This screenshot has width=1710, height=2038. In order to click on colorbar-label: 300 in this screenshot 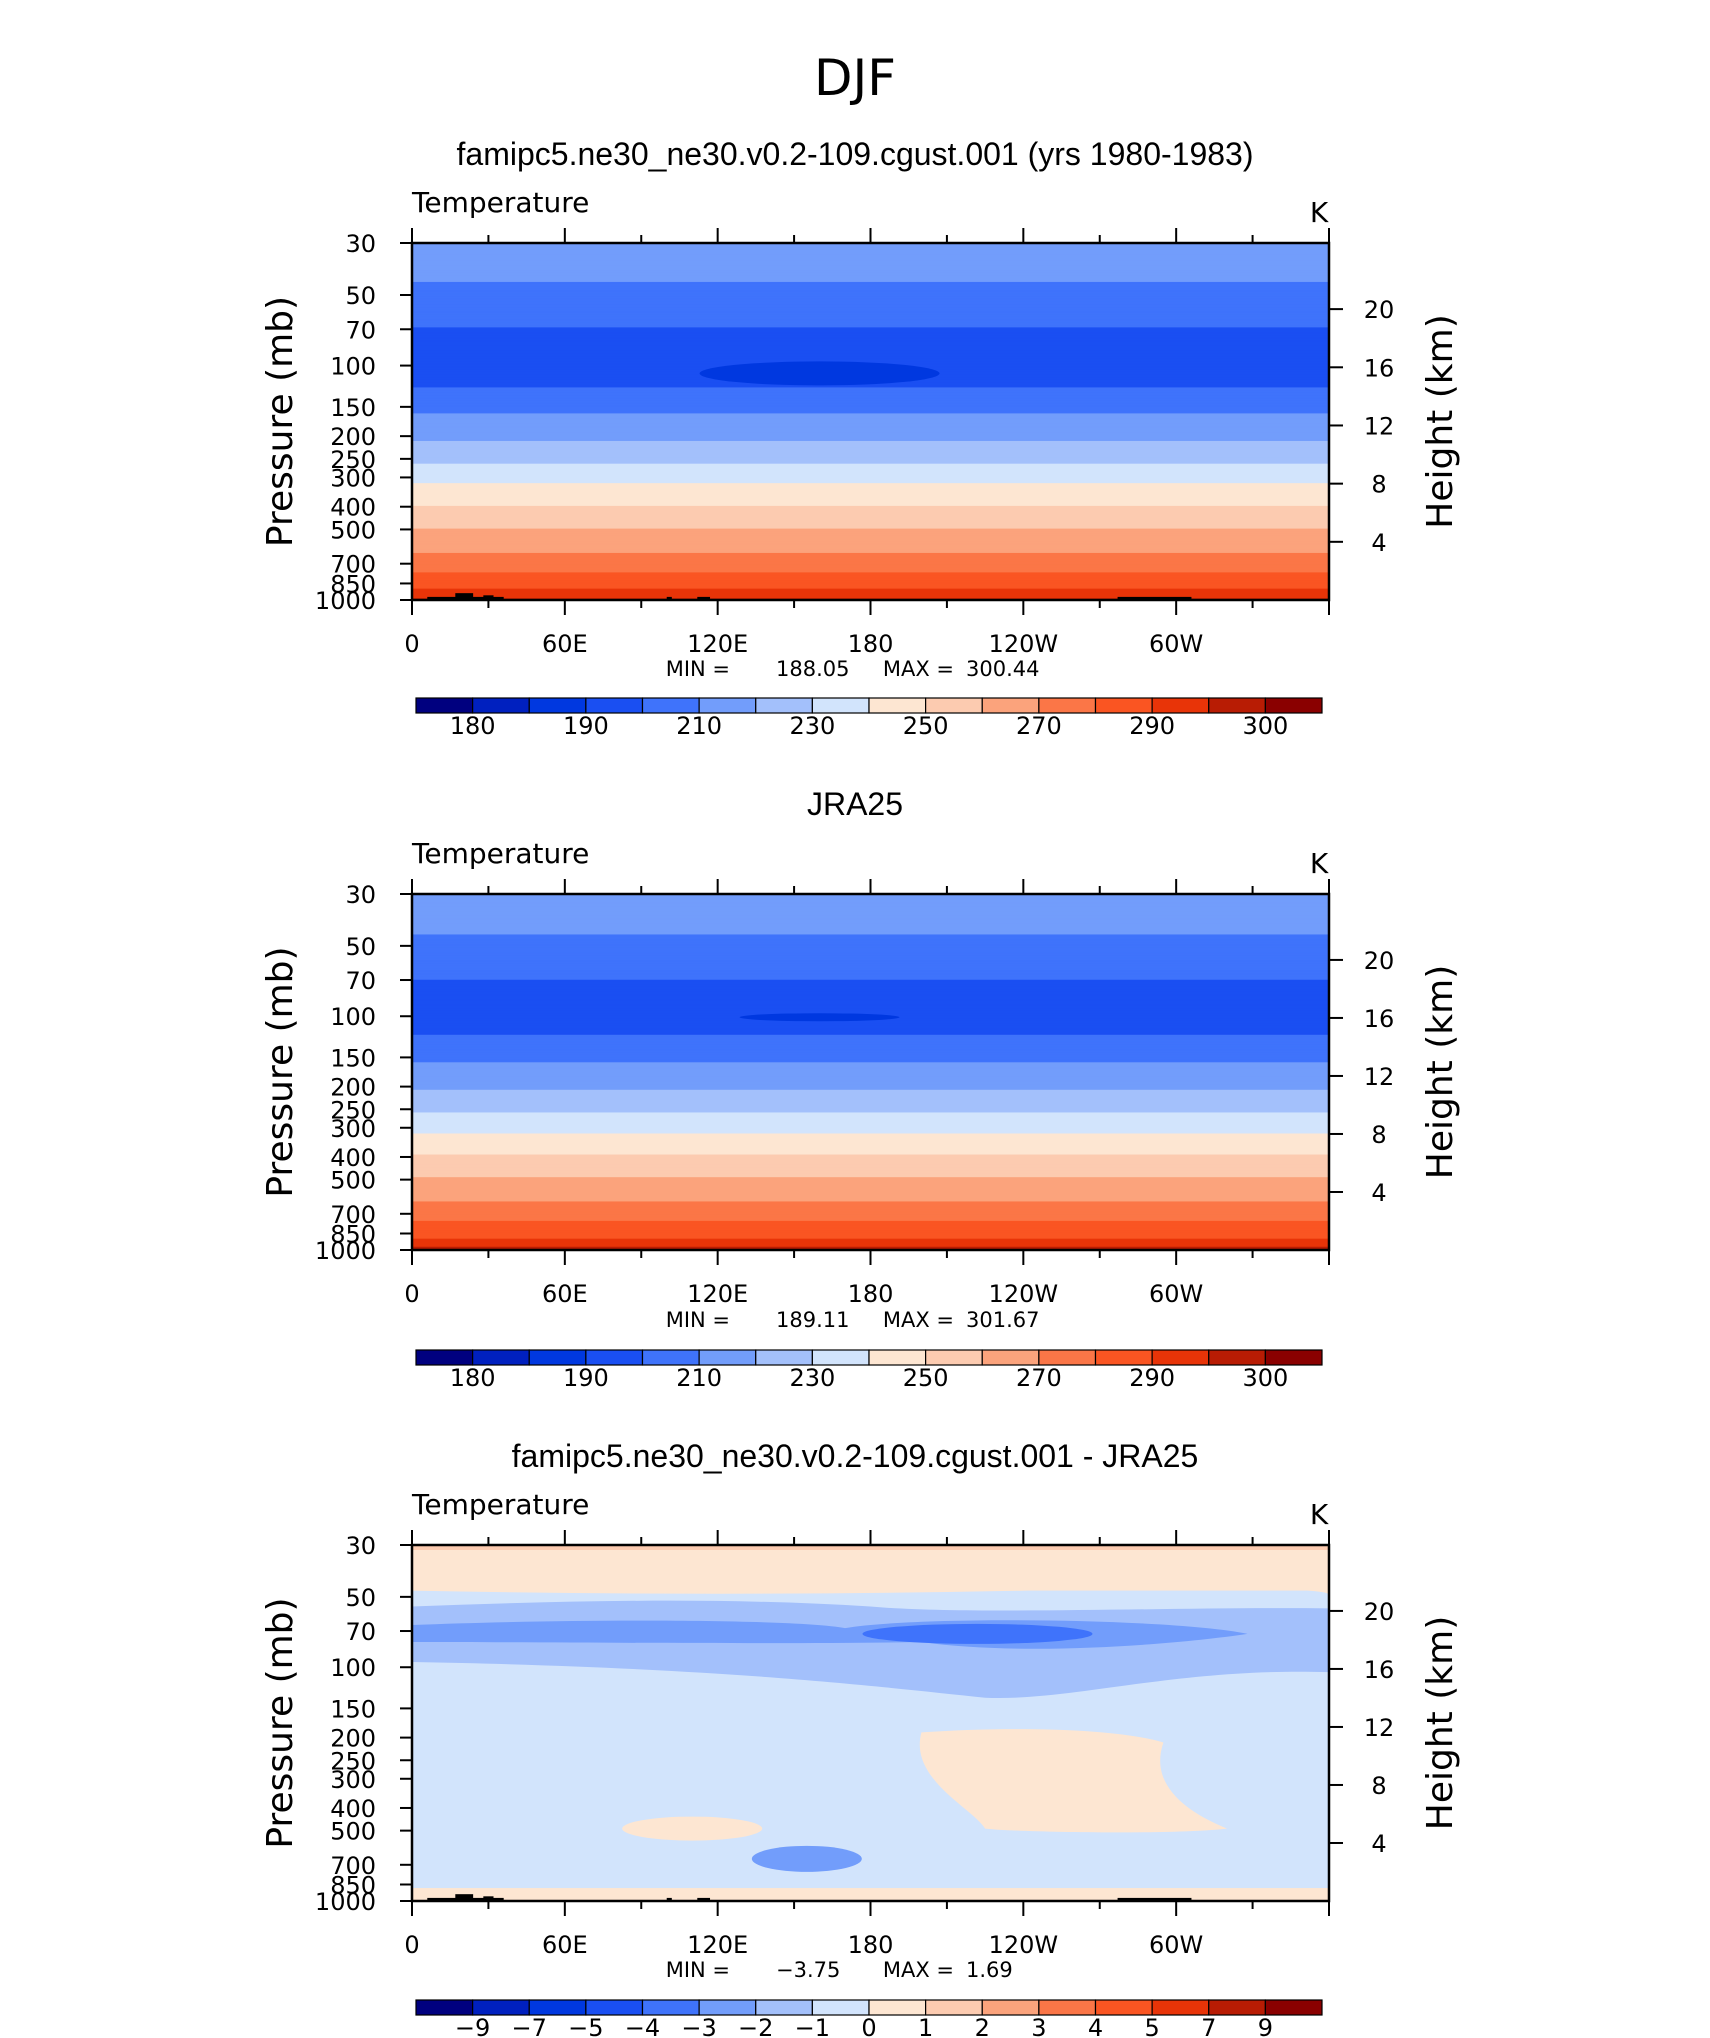, I will do `click(1265, 1378)`.